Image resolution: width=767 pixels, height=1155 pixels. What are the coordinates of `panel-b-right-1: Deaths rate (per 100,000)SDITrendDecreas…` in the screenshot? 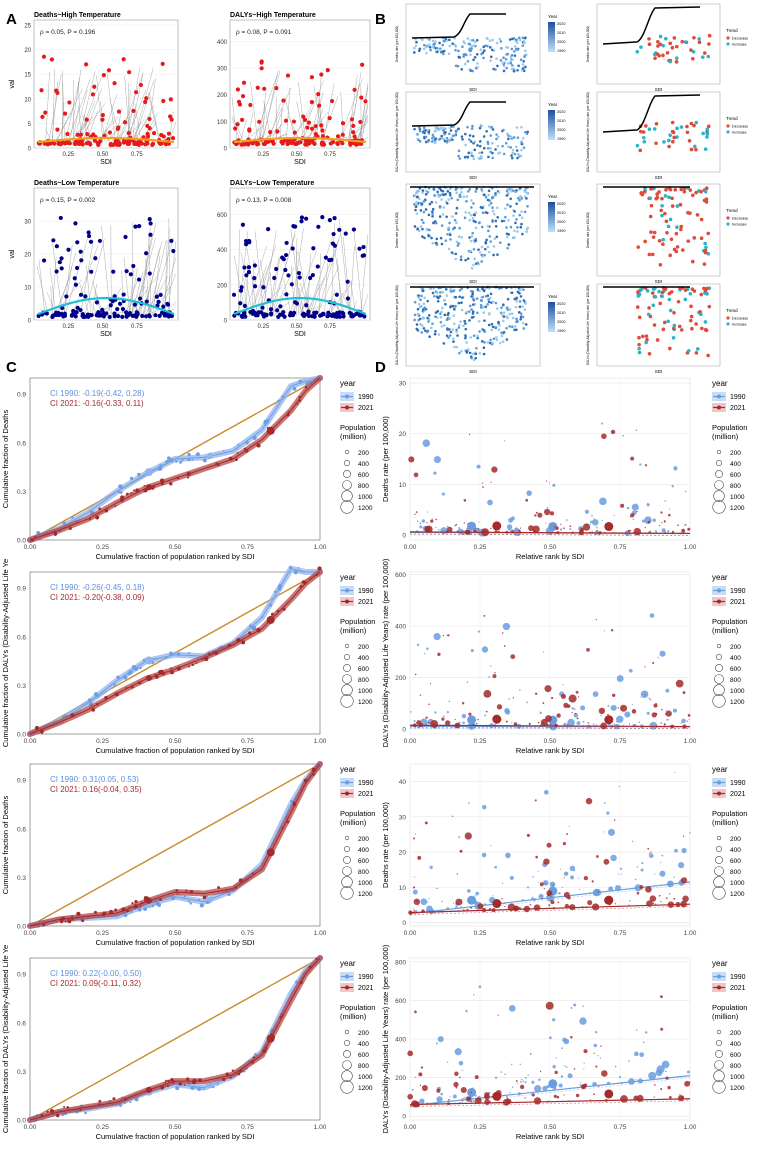 It's located at (667, 48).